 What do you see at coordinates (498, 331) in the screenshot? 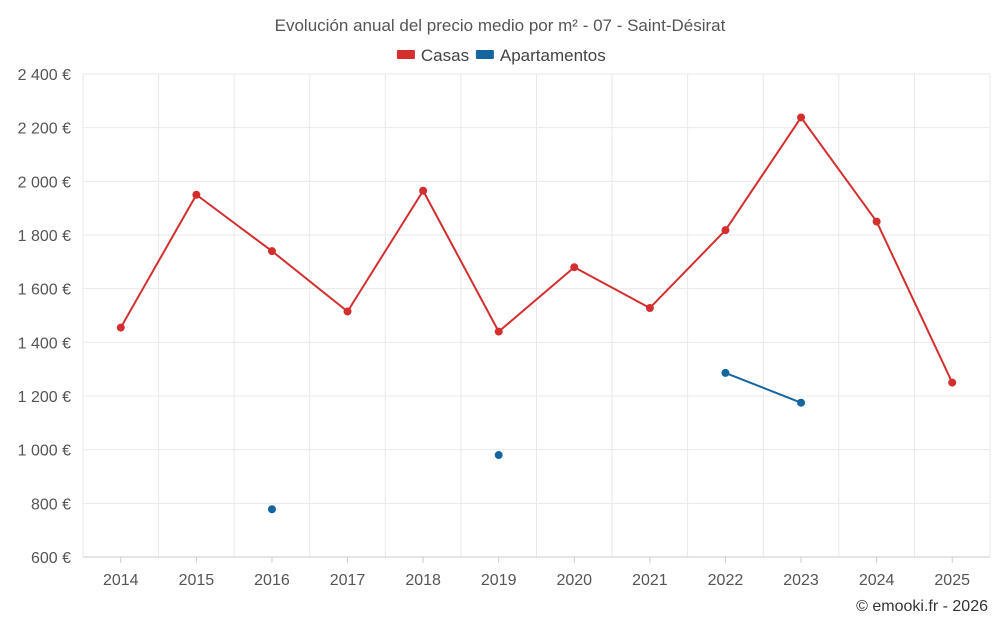
I see `data-point-casas-2019` at bounding box center [498, 331].